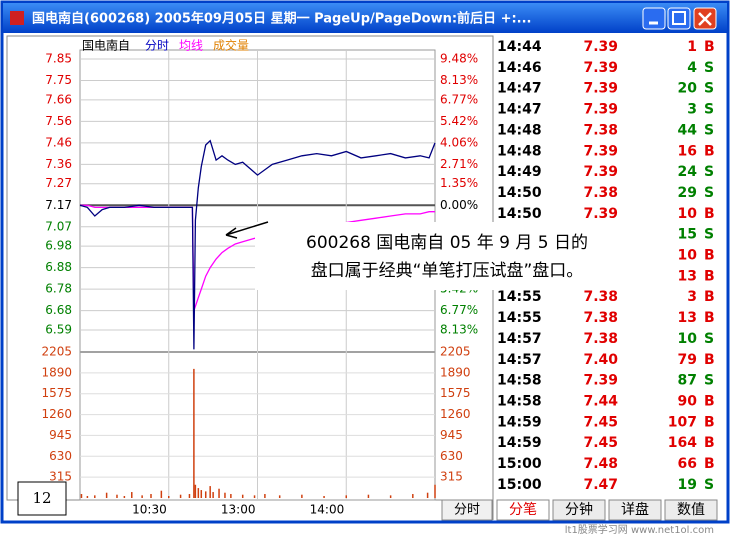 The height and width of the screenshot is (546, 730). I want to click on annotation-line: 盘口属于经典“单笔打压试盘”盘口。, so click(447, 271).